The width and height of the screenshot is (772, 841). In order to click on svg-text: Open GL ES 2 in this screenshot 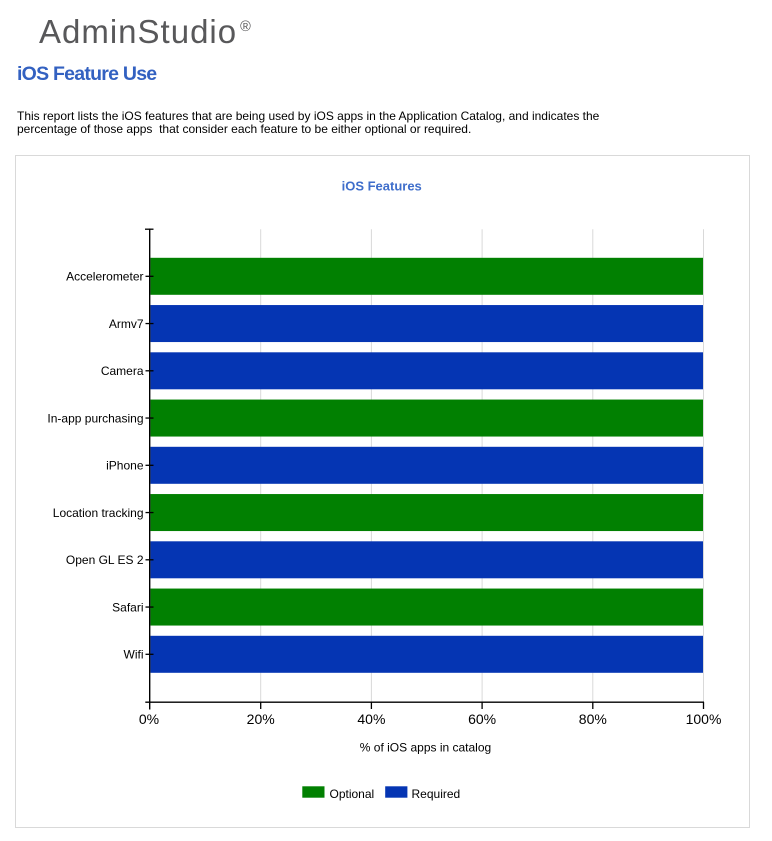, I will do `click(105, 560)`.